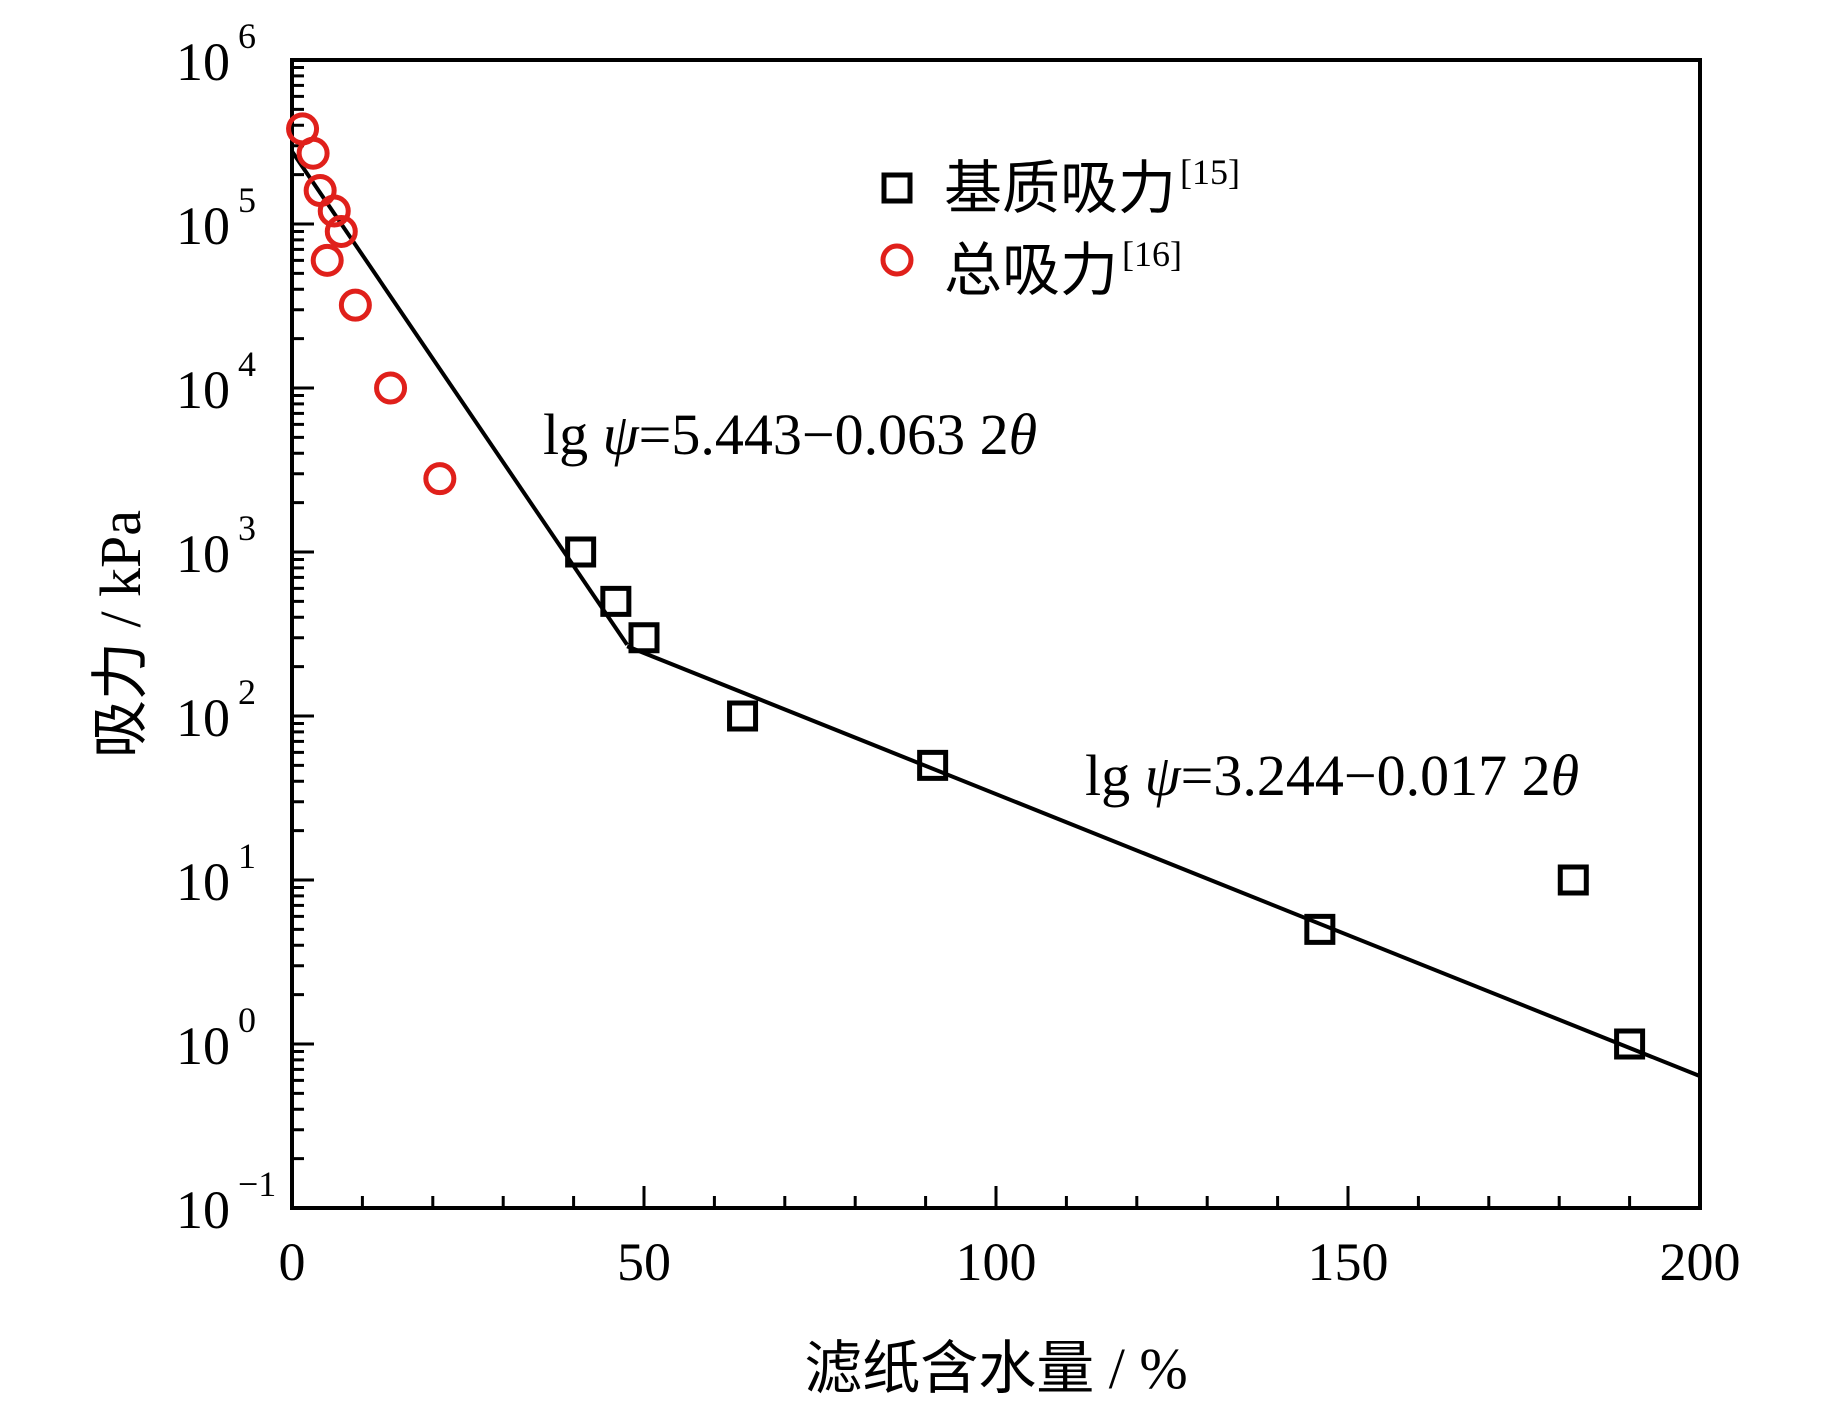 Image resolution: width=1843 pixels, height=1417 pixels. What do you see at coordinates (897, 188) in the screenshot?
I see `legend-square-marker` at bounding box center [897, 188].